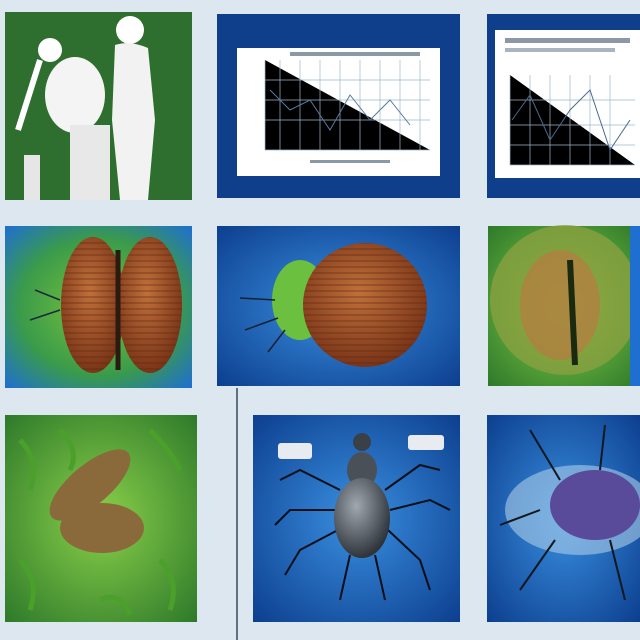 This screenshot has width=640, height=640. Describe the element at coordinates (98, 106) in the screenshot. I see `tile-figures` at that location.